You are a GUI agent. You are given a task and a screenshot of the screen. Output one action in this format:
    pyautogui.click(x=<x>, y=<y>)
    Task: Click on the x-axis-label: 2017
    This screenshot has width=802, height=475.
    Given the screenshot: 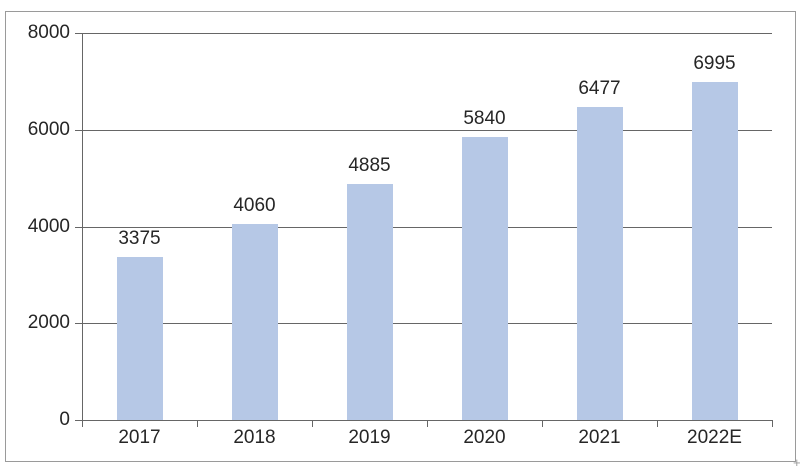 What is the action you would take?
    pyautogui.click(x=139, y=437)
    